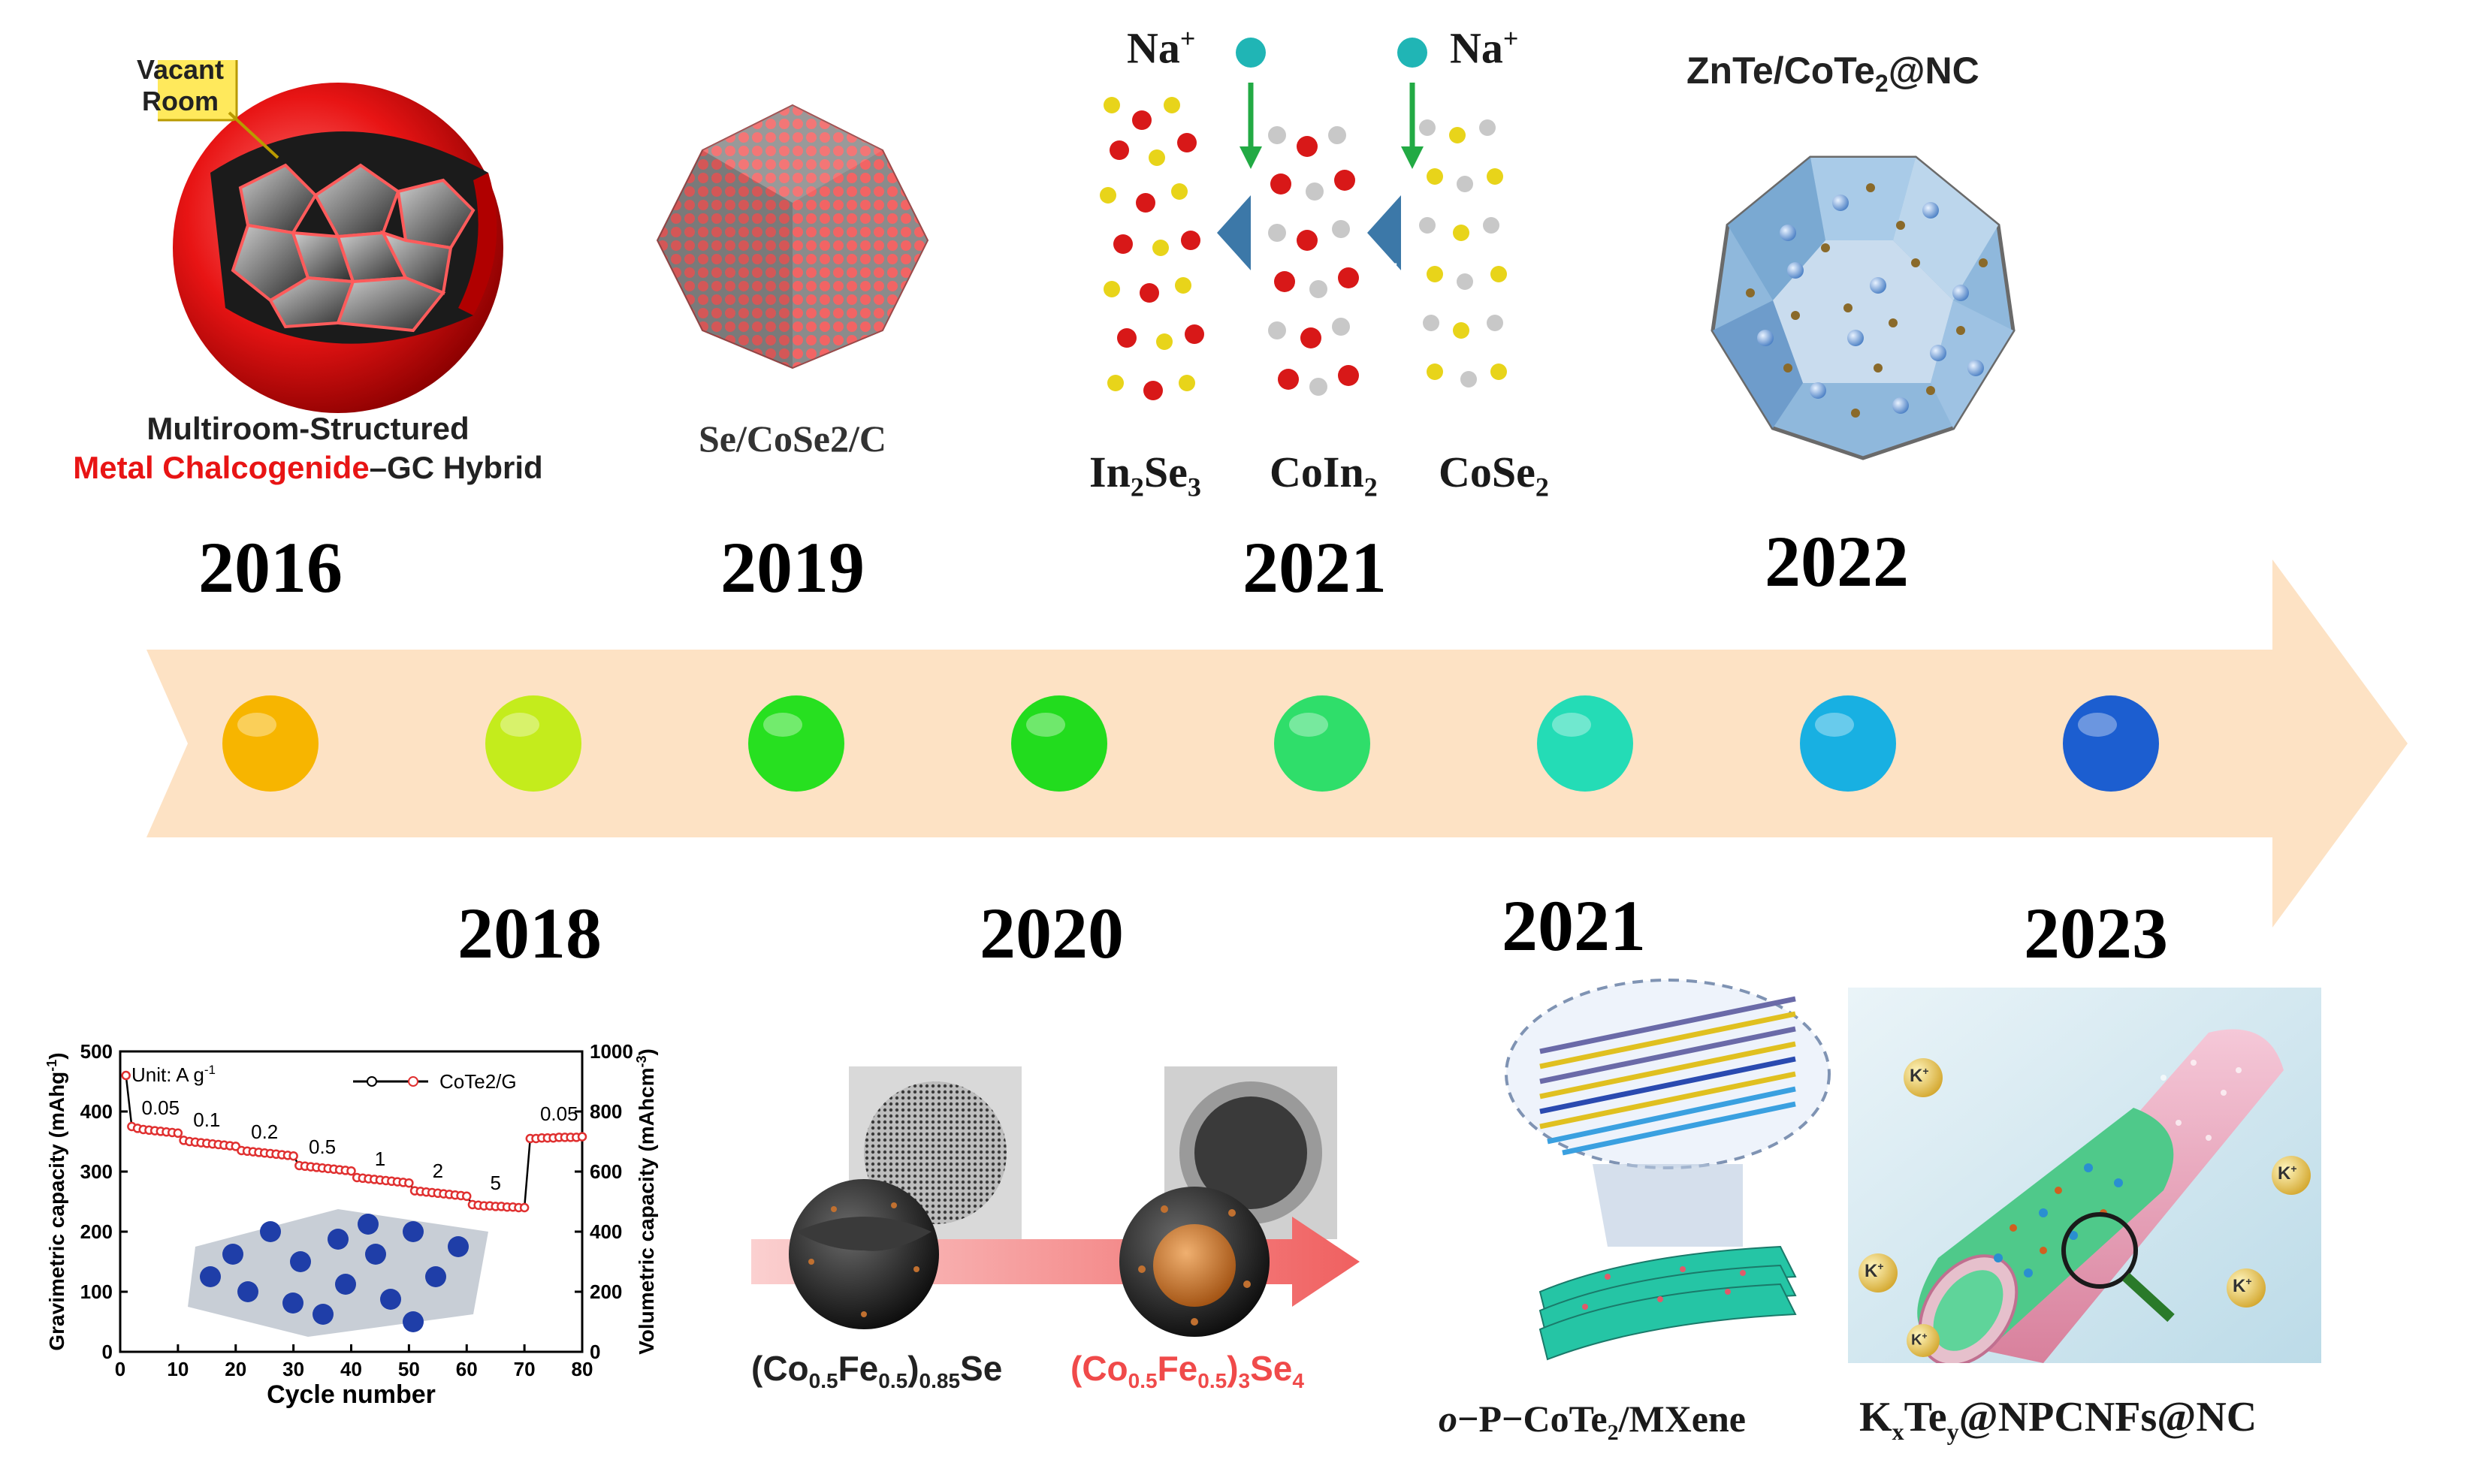  What do you see at coordinates (413, 1081) in the screenshot?
I see `legend-marker-red` at bounding box center [413, 1081].